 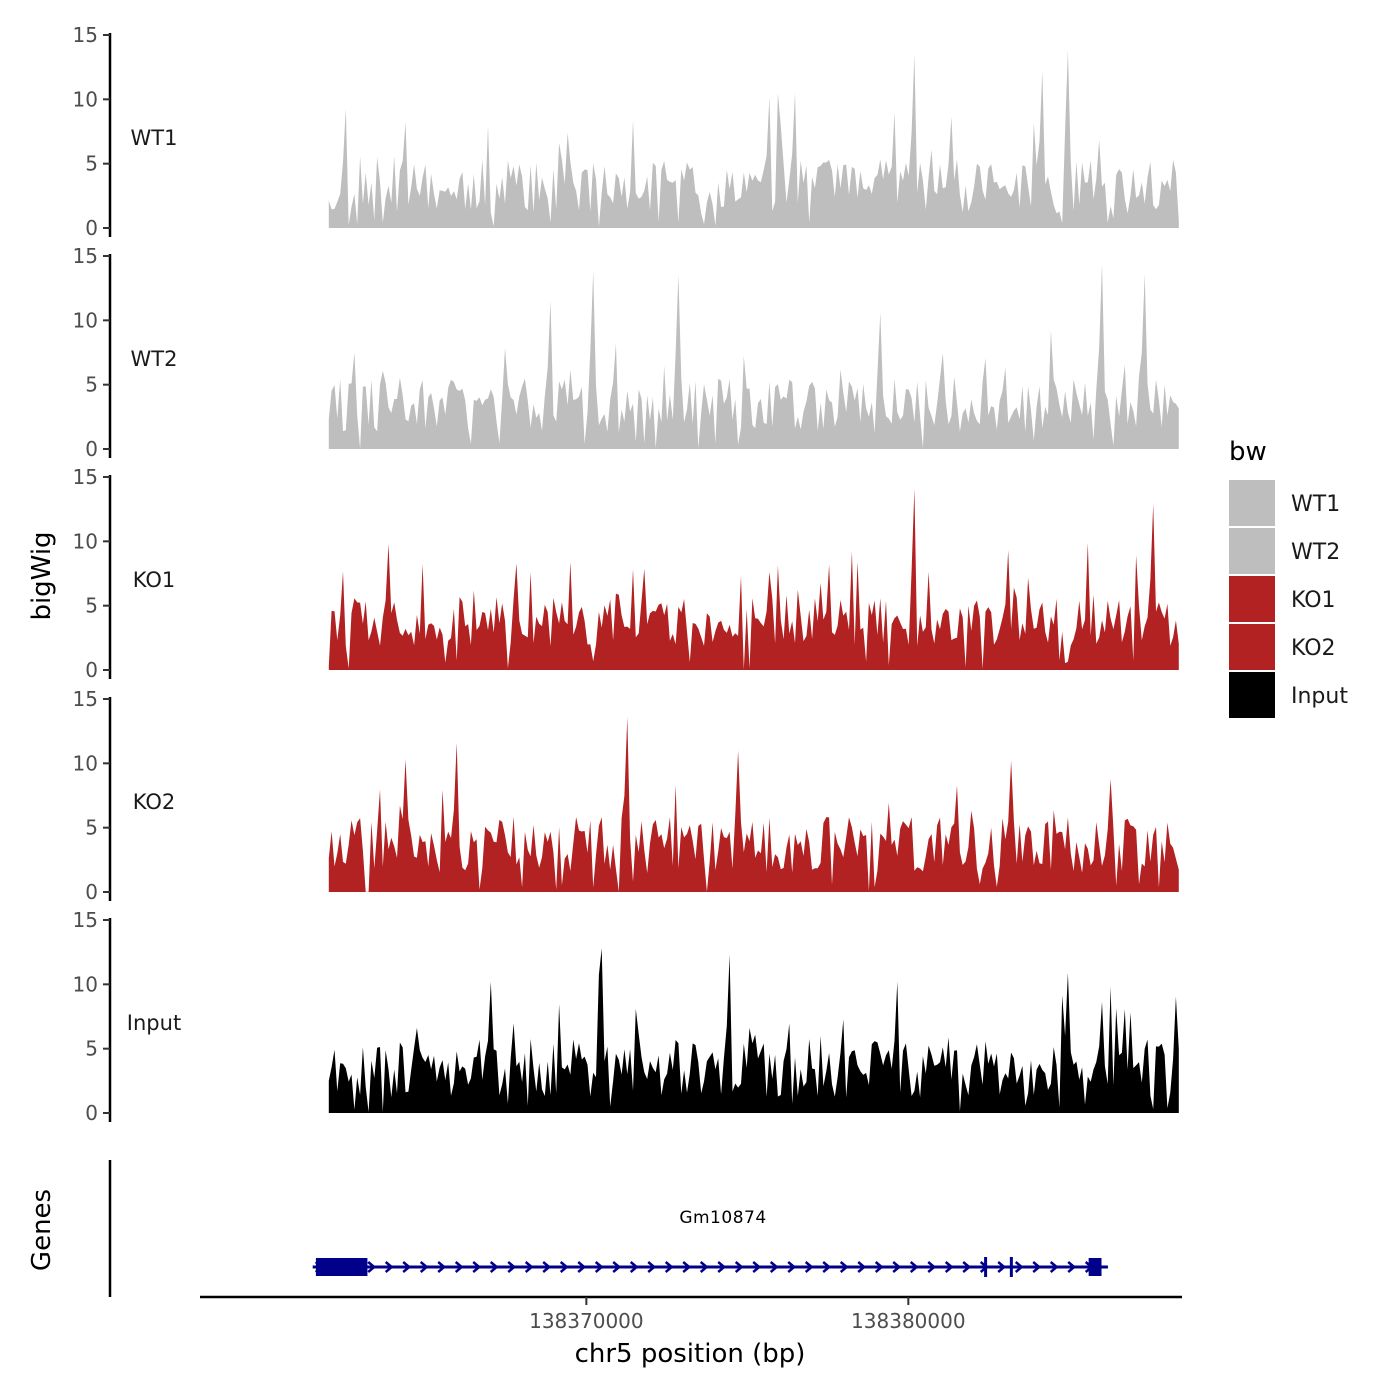 I want to click on track-ko2: 0 5 10 15 KO2, so click(x=626, y=795).